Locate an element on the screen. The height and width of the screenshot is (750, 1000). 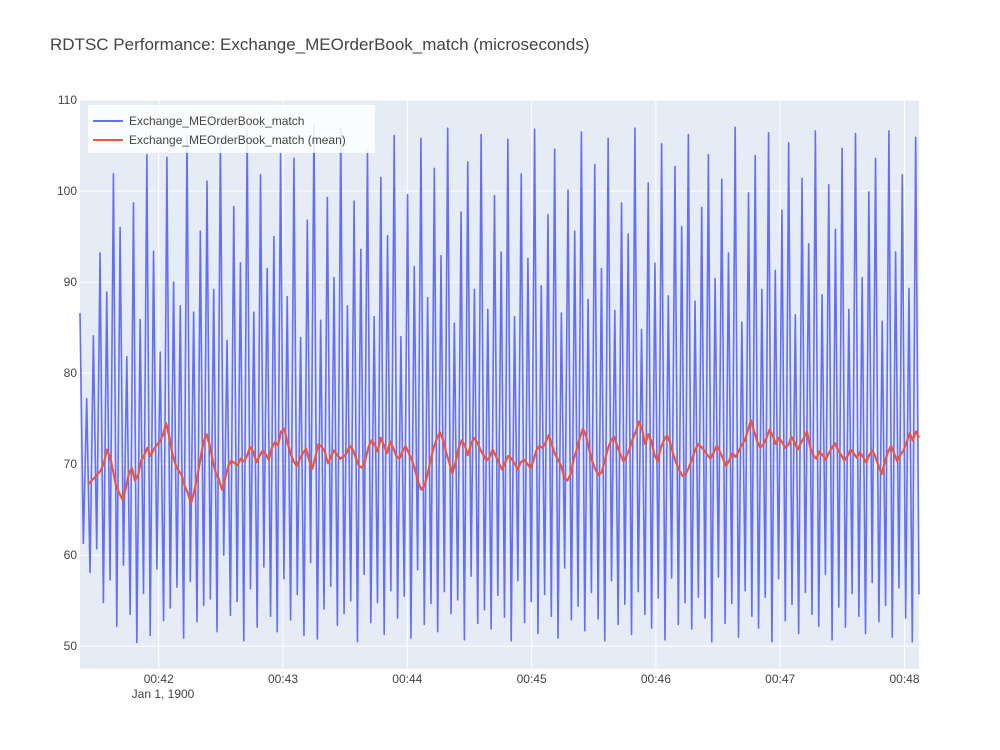
x-tick-label: 00:43 is located at coordinates (283, 679).